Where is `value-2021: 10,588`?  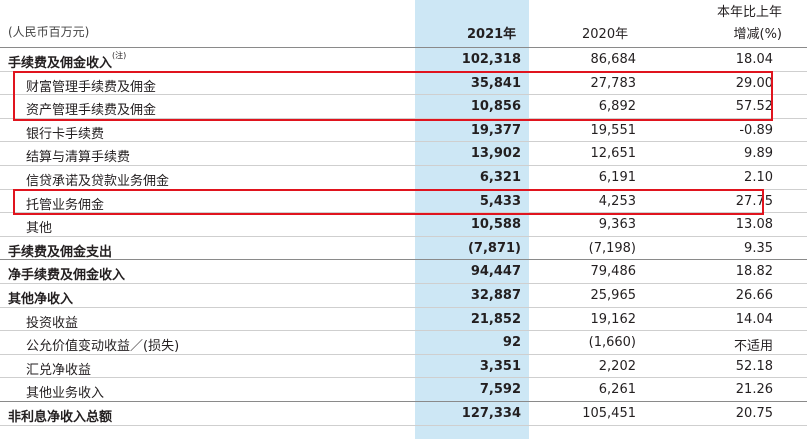
value-2021: 10,588 is located at coordinates (495, 225).